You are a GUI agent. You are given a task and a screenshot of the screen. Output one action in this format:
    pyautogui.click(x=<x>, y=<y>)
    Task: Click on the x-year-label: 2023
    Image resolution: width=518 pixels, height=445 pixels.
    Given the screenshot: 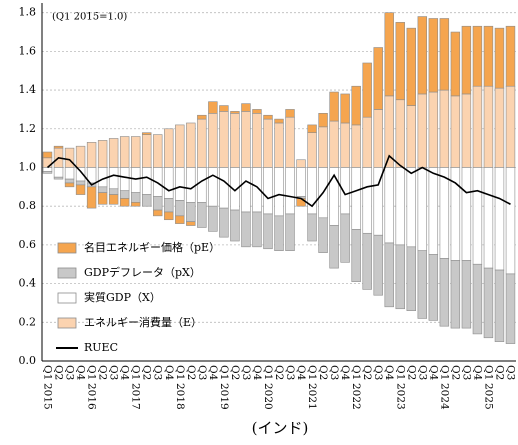 What is the action you would take?
    pyautogui.click(x=400, y=396)
    